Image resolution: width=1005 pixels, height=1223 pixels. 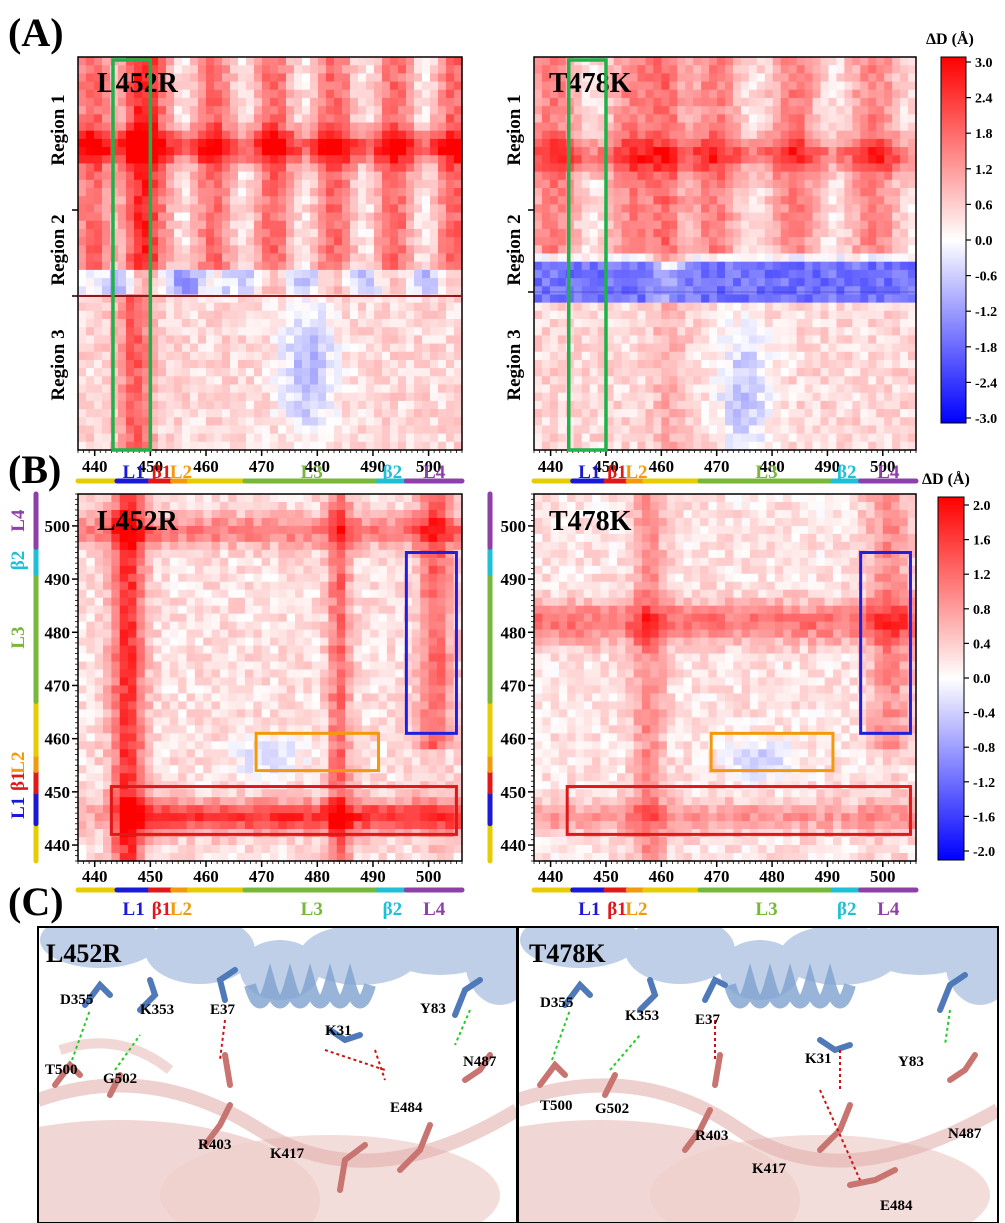 I want to click on colorbar-tick-label: -1.8, so click(x=986, y=348).